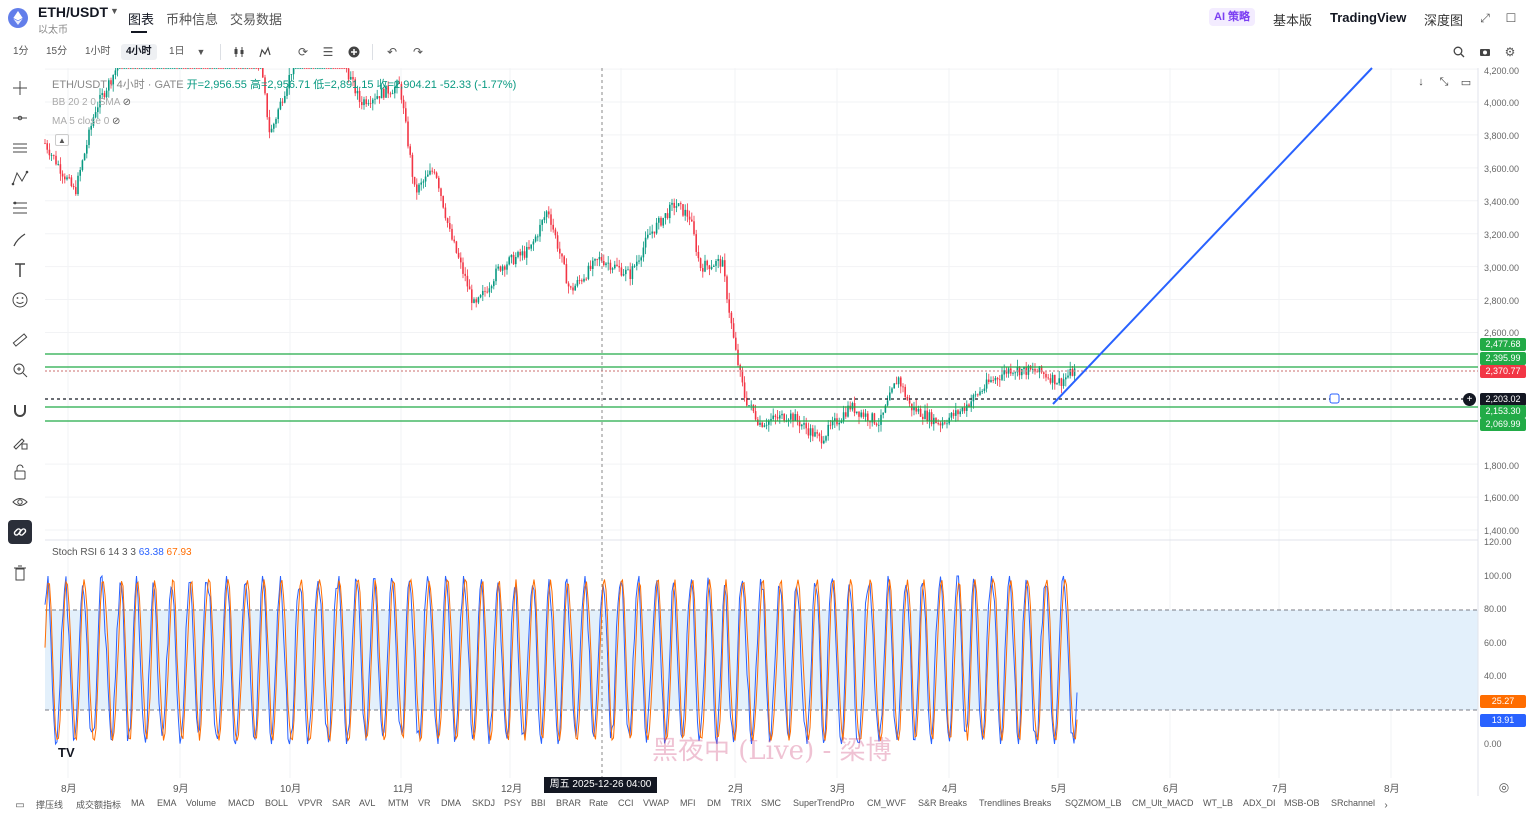  Describe the element at coordinates (20, 805) in the screenshot. I see `indicator-list-icon: ▭` at that location.